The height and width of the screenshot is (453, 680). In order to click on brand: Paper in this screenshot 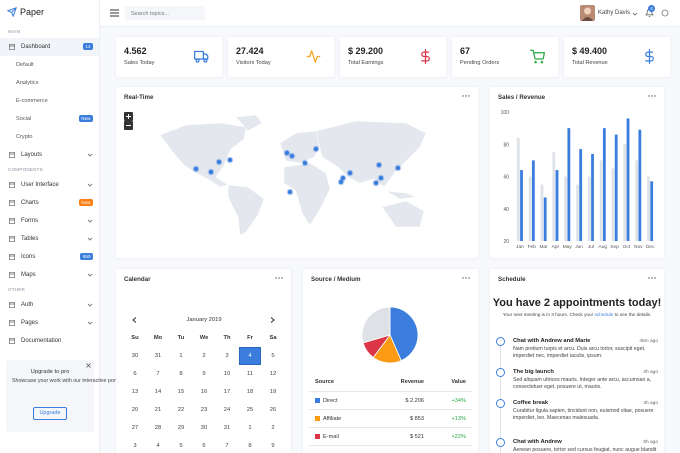, I will do `click(32, 12)`.